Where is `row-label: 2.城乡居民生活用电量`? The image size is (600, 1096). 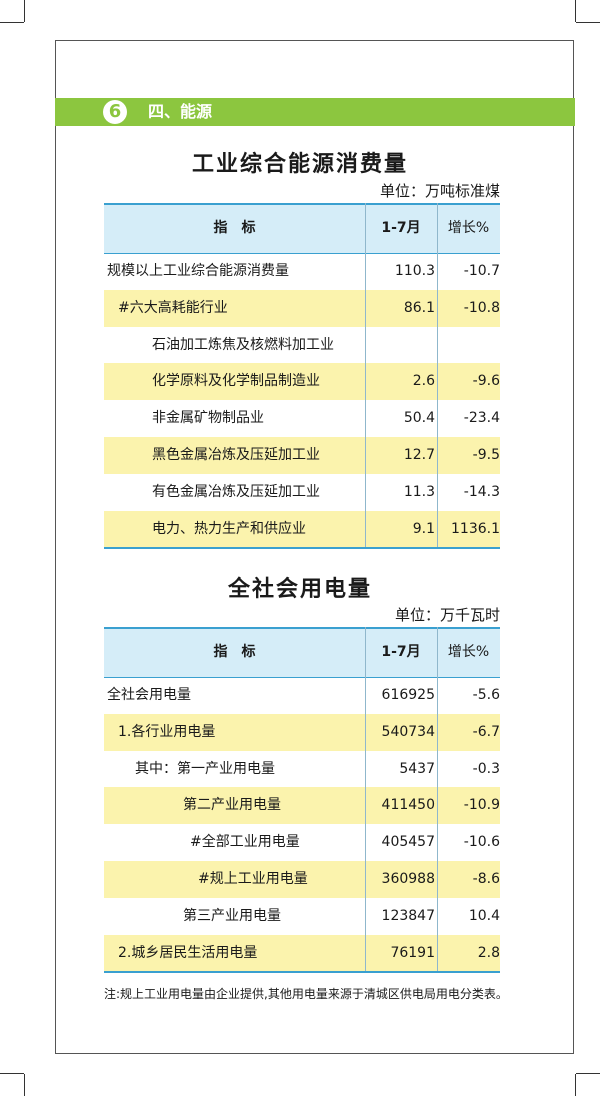 row-label: 2.城乡居民生活用电量 is located at coordinates (188, 952).